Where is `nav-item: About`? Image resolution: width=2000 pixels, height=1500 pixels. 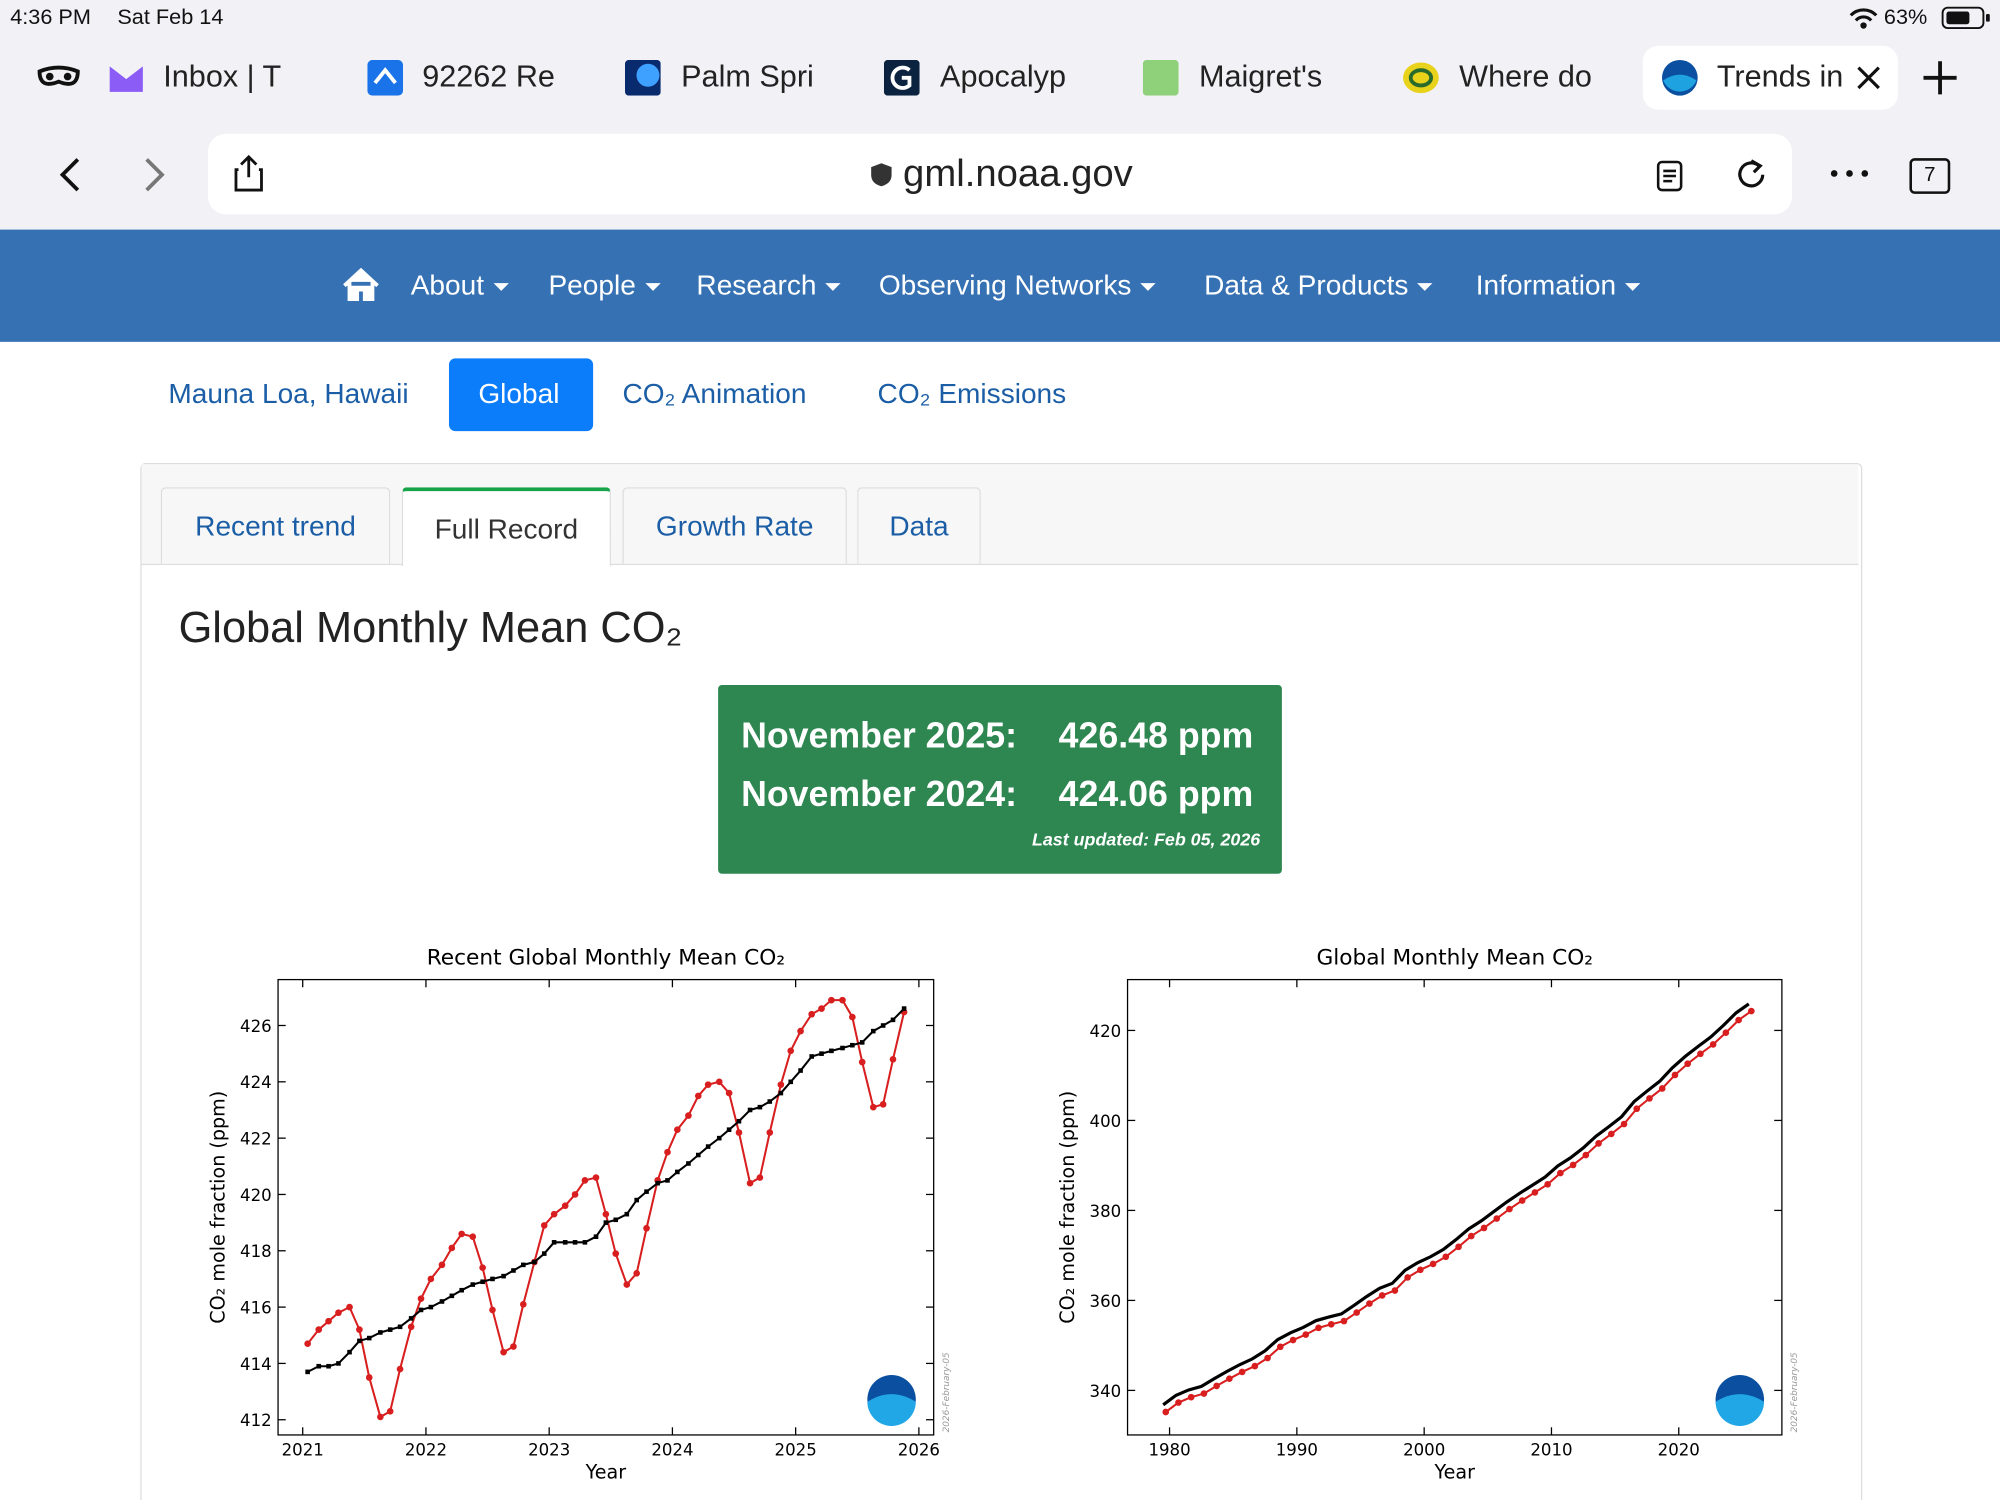 nav-item: About is located at coordinates (460, 285).